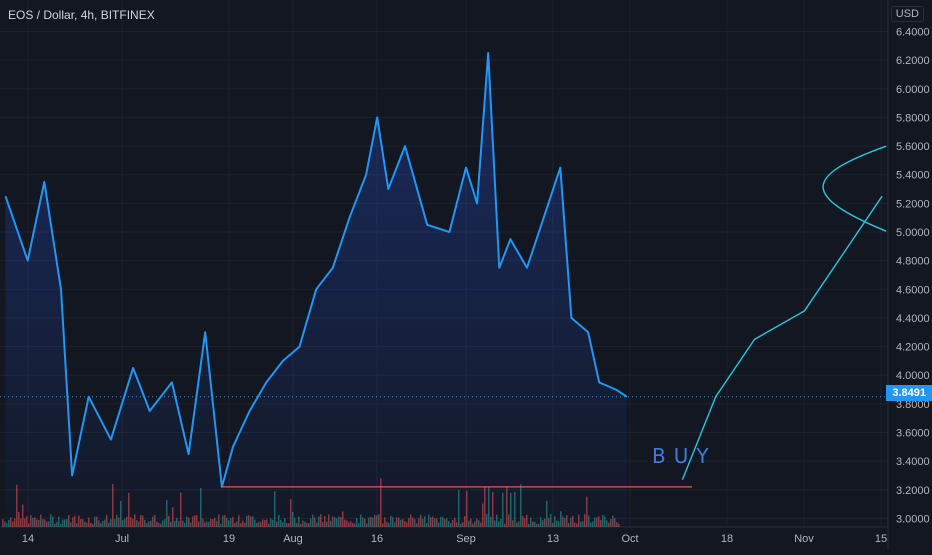  I want to click on y-tick-label: 5.4000, so click(913, 176).